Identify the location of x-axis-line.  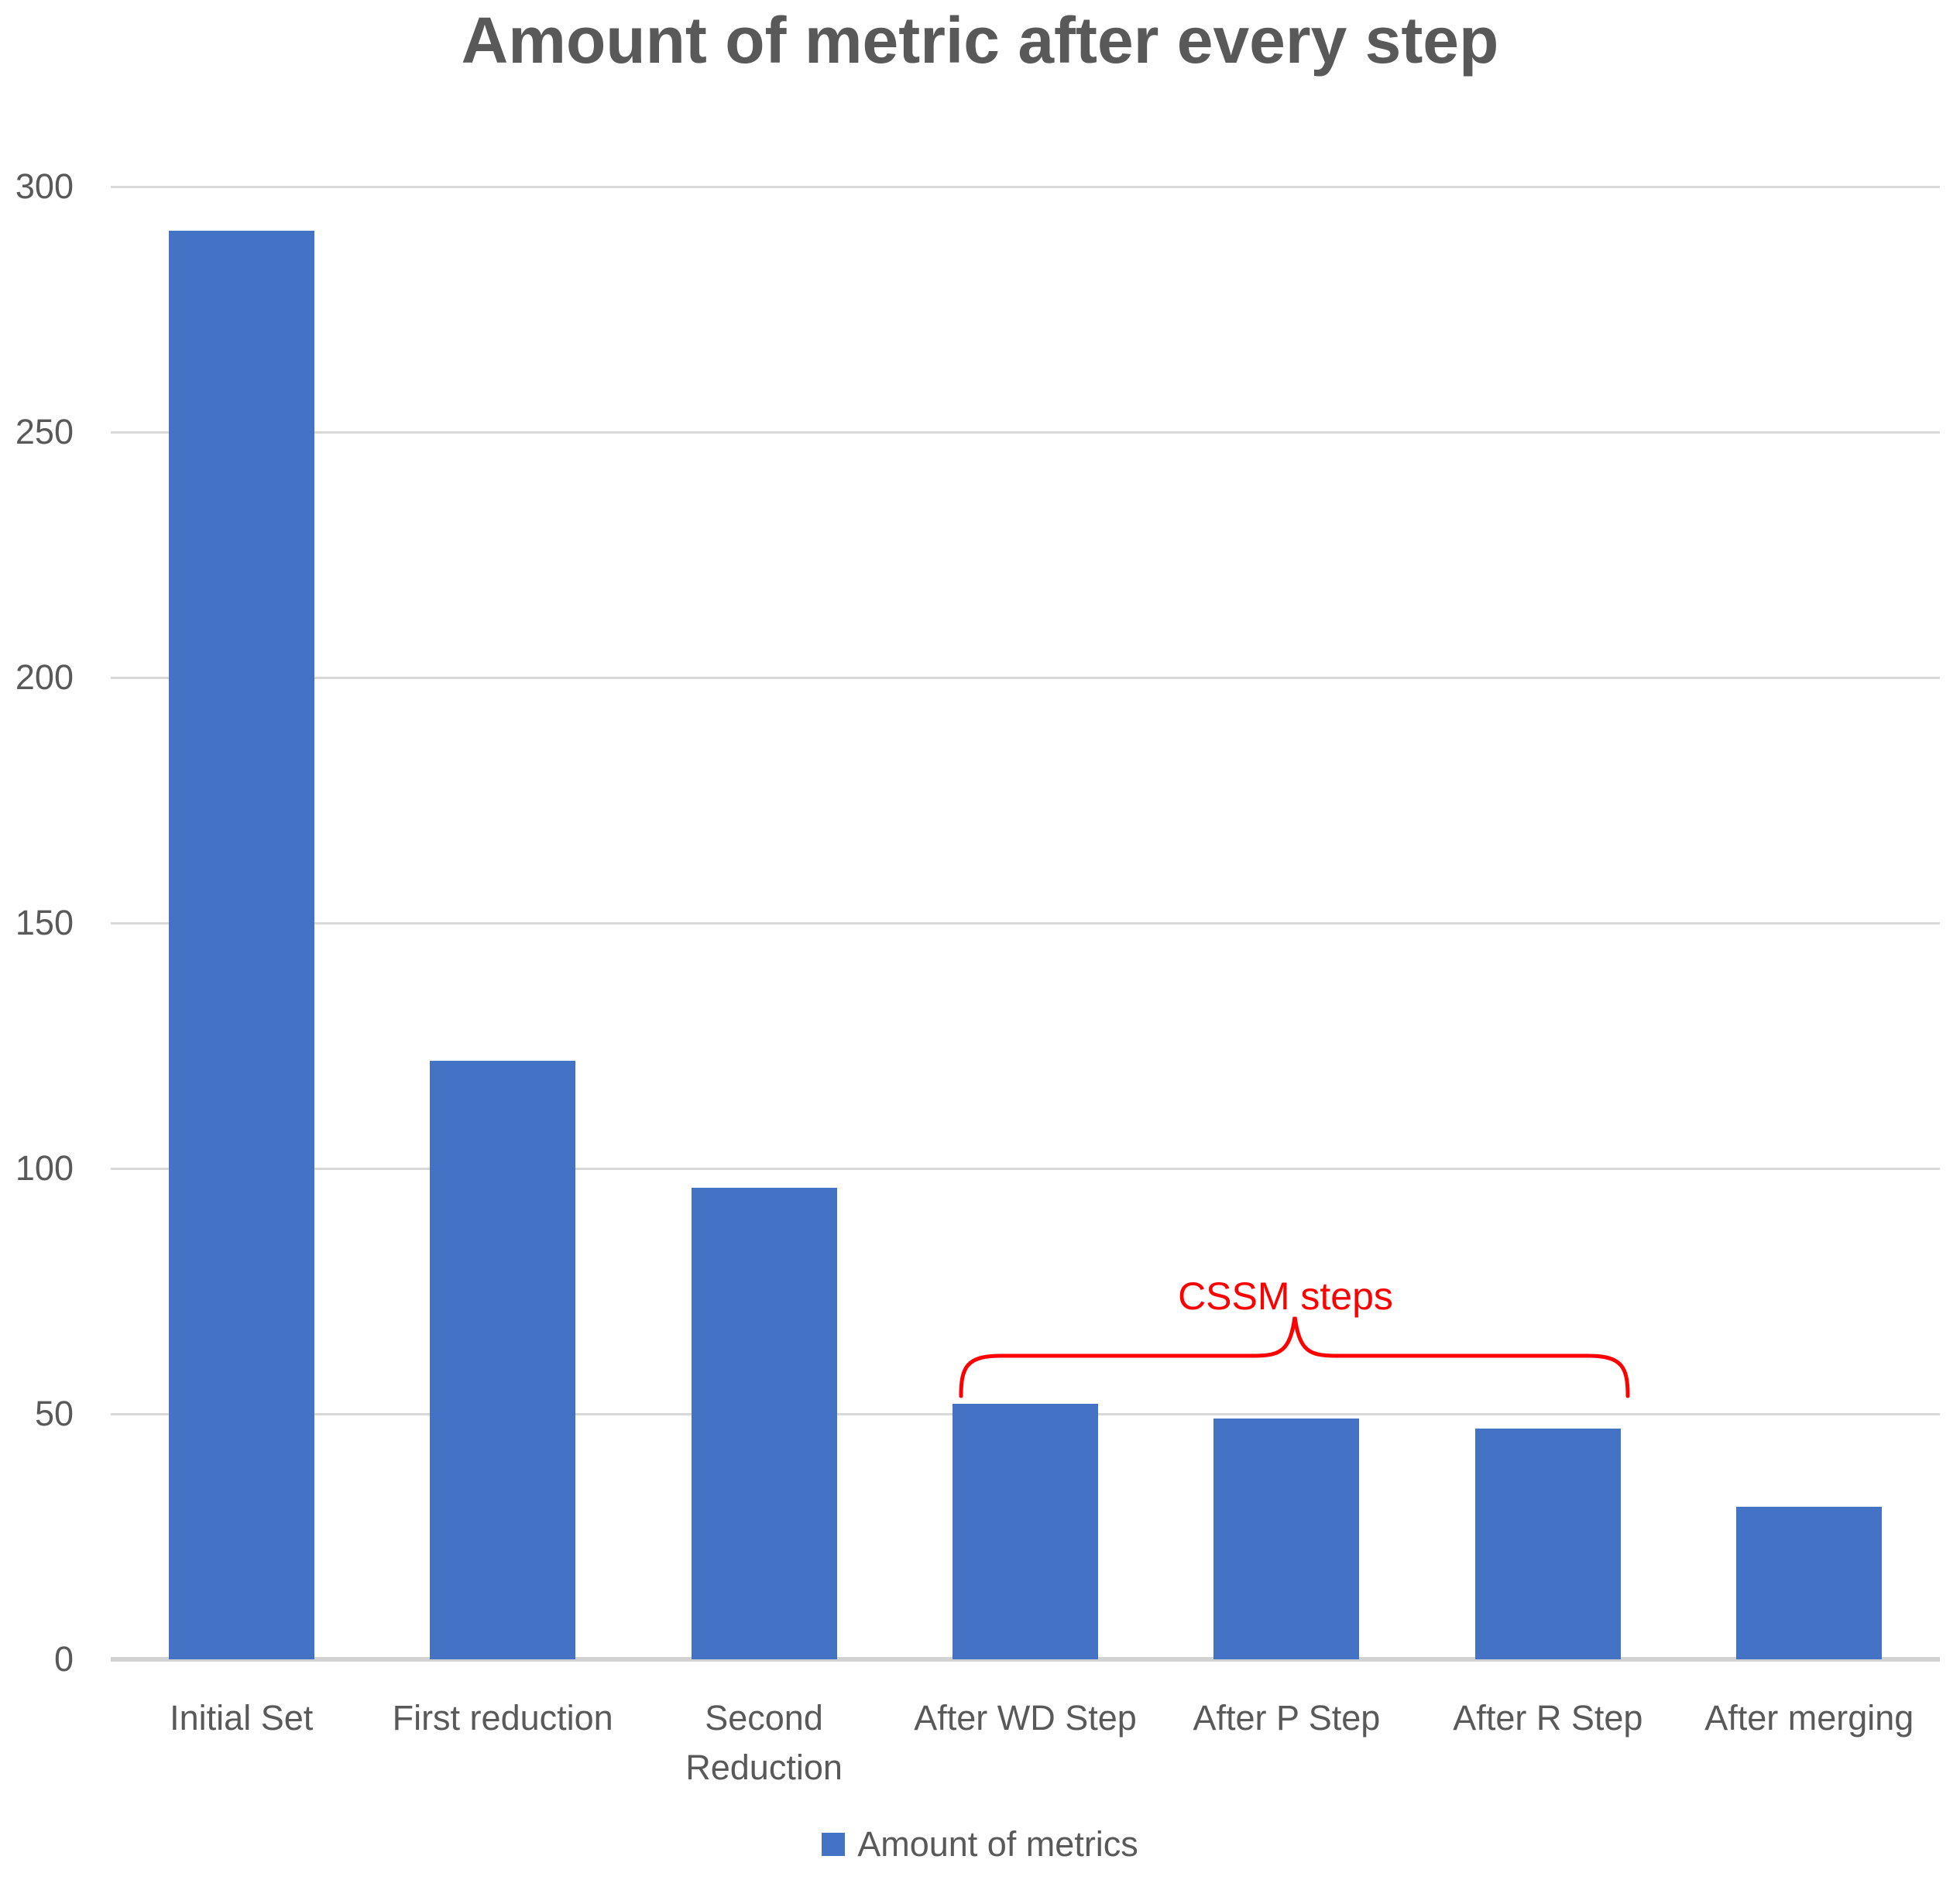
(1025, 1659).